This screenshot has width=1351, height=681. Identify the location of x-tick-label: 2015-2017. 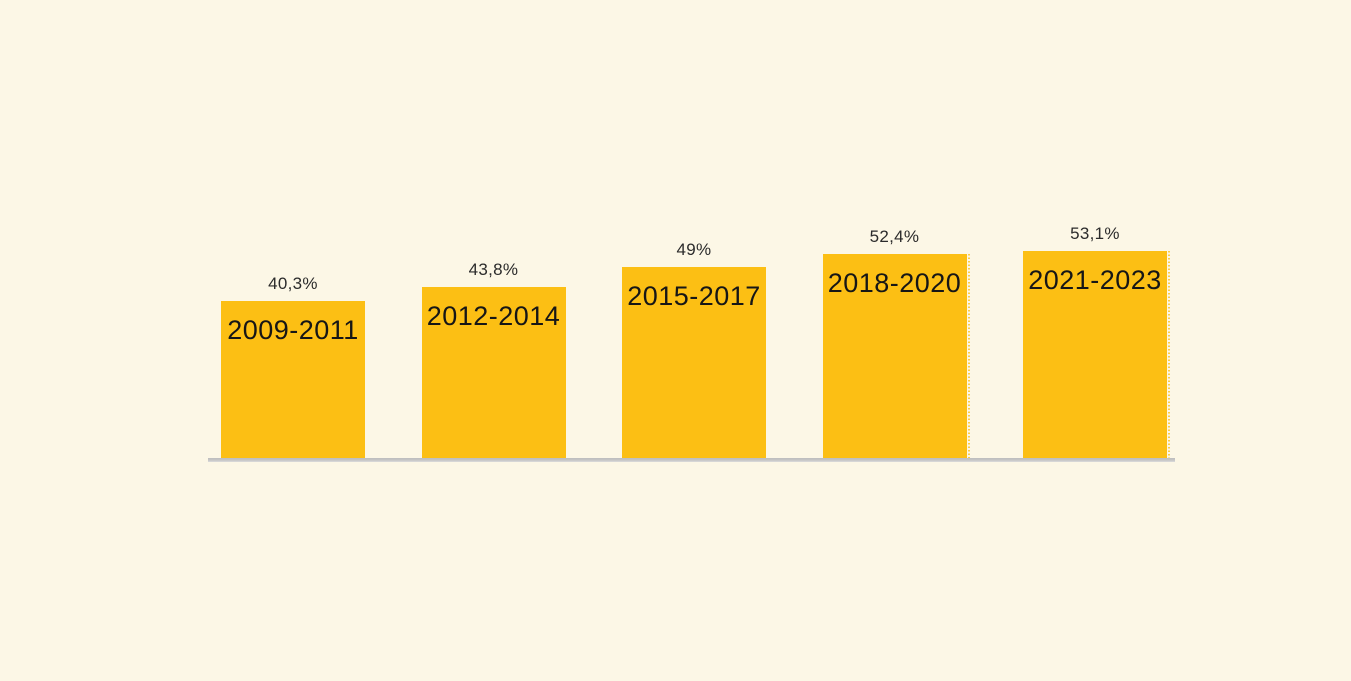
(694, 296).